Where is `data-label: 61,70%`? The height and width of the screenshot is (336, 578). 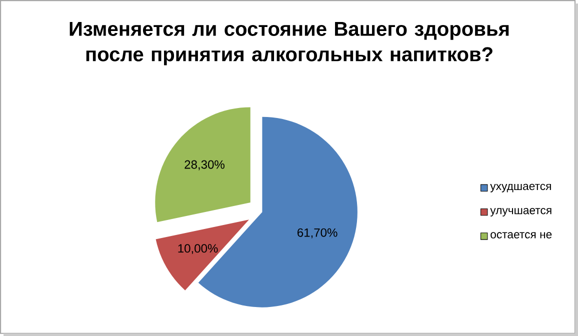 data-label: 61,70% is located at coordinates (318, 233).